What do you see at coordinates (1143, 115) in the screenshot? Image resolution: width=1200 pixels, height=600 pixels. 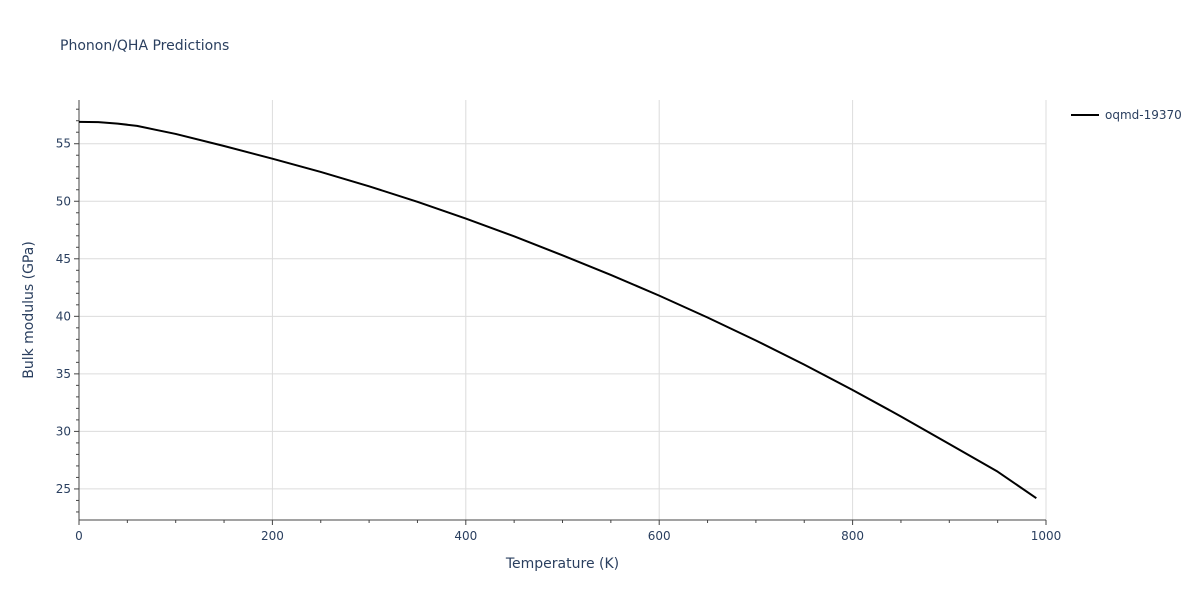 I see `legend-label-oqmd-19370: oqmd-19370` at bounding box center [1143, 115].